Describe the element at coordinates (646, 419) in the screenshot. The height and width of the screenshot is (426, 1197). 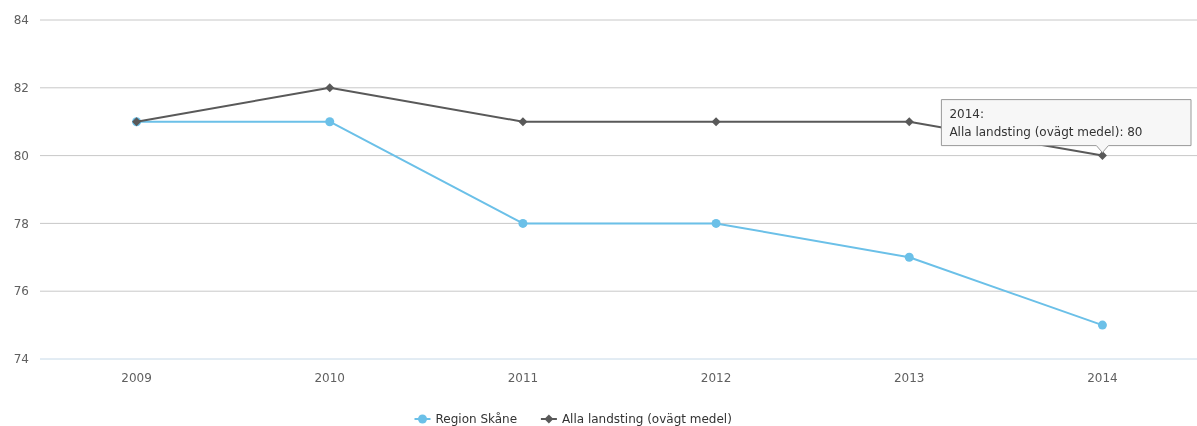
I see `legend-label: Alla landsting (ovägt medel)` at that location.